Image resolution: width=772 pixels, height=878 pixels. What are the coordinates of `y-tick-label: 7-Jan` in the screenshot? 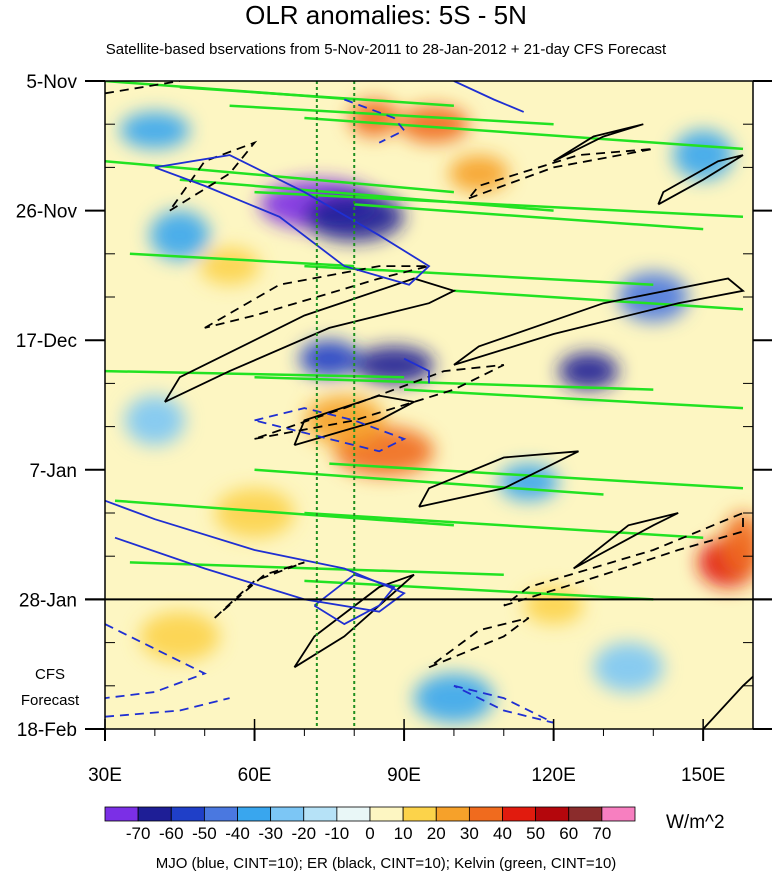 It's located at (53, 471).